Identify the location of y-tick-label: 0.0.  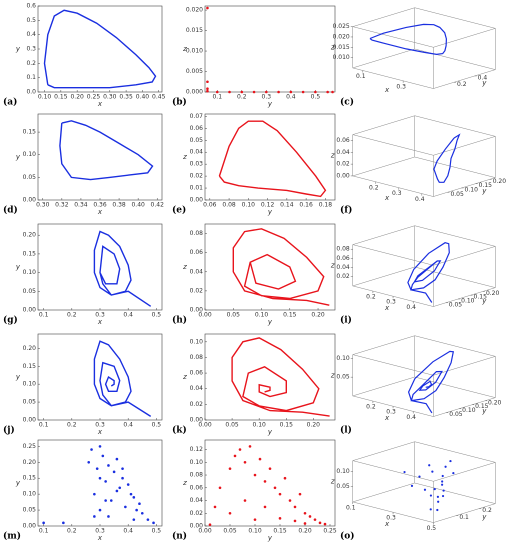
(31, 92).